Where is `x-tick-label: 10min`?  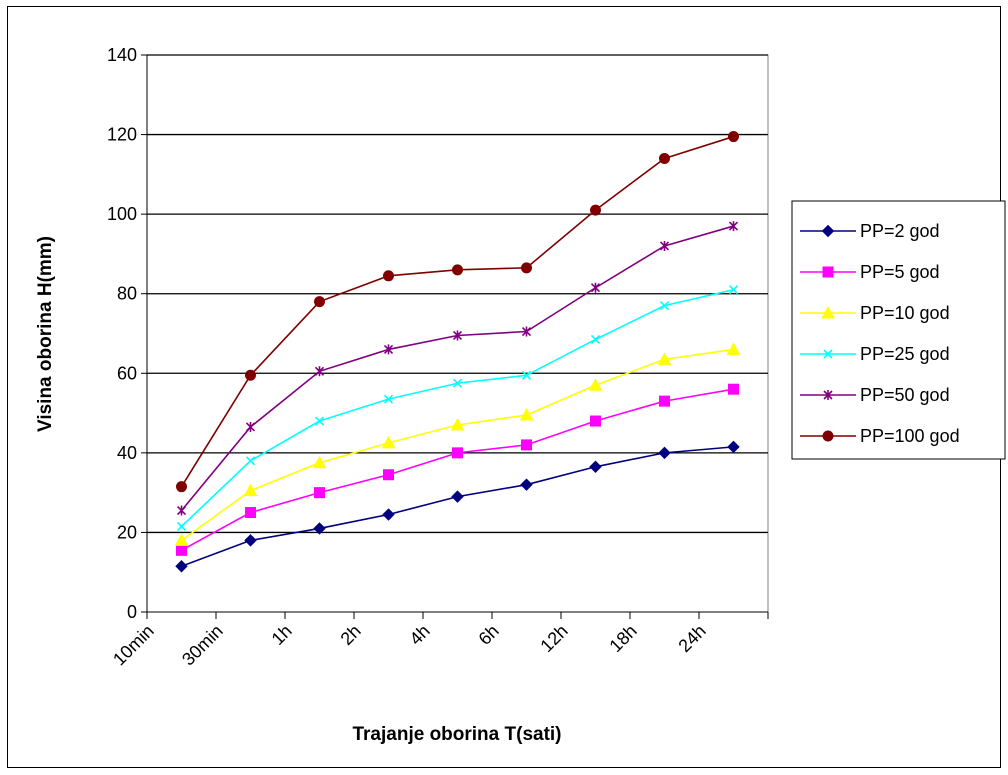 x-tick-label: 10min is located at coordinates (133, 645).